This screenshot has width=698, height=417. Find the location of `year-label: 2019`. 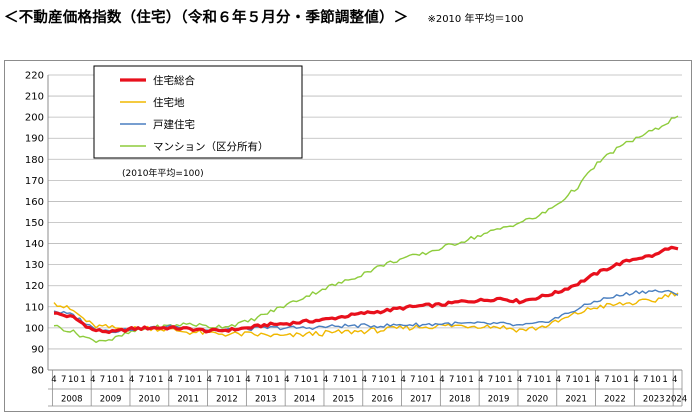

year-label: 2019 is located at coordinates (499, 400).